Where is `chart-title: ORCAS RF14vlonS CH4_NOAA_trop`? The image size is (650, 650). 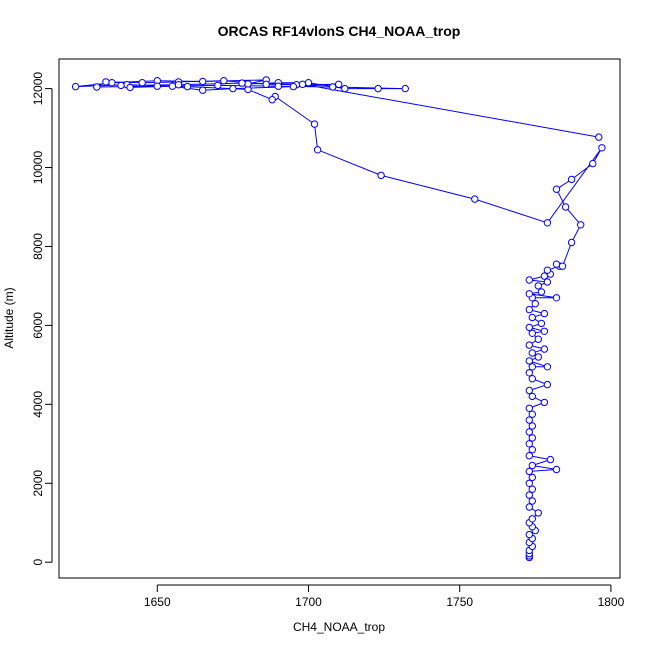
chart-title: ORCAS RF14vlonS CH4_NOAA_trop is located at coordinates (339, 31).